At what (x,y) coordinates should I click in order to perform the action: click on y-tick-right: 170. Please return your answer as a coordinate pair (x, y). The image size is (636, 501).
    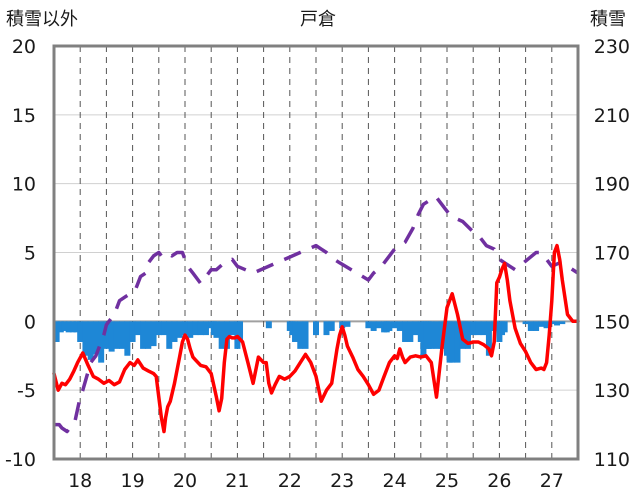
    Looking at the image, I should click on (612, 254).